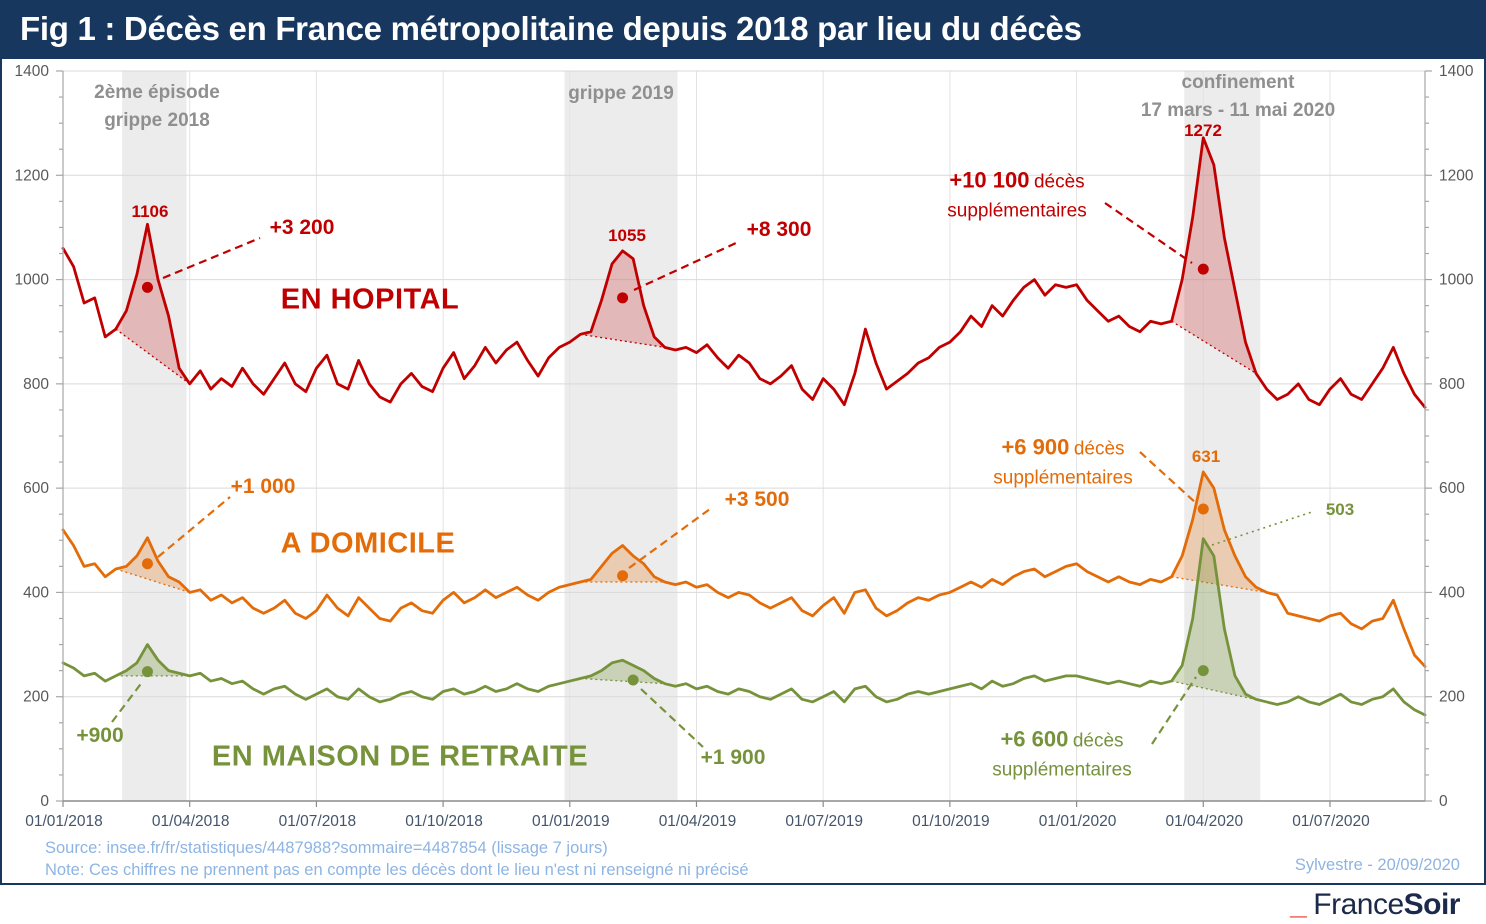 The height and width of the screenshot is (924, 1486). What do you see at coordinates (1331, 821) in the screenshot?
I see `svg-text: 01/07/2020` at bounding box center [1331, 821].